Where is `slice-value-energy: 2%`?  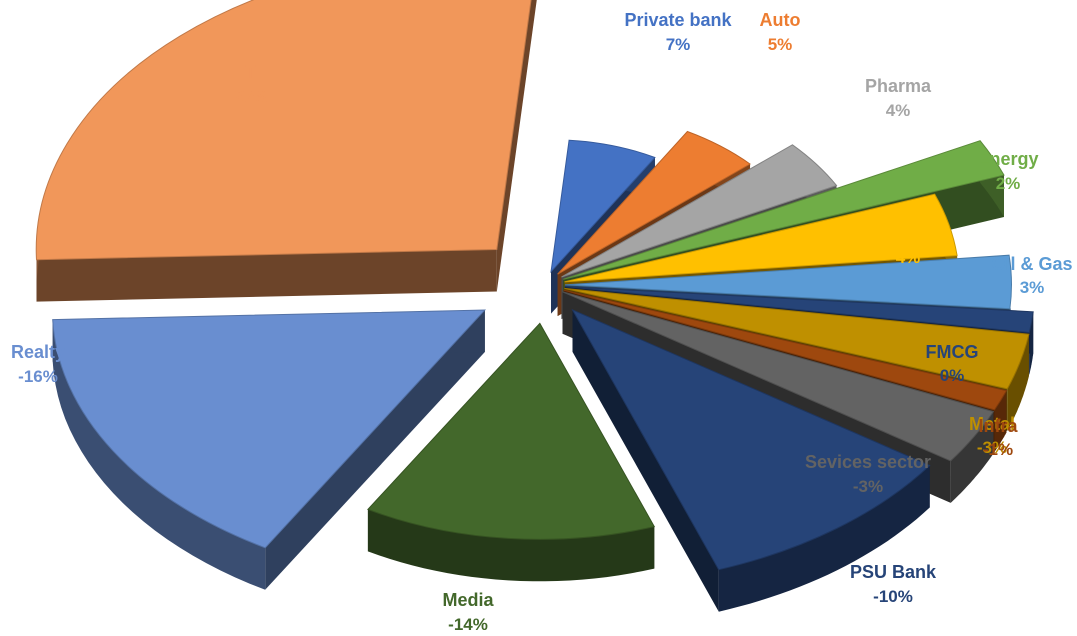
slice-value-energy: 2% is located at coordinates (1008, 183).